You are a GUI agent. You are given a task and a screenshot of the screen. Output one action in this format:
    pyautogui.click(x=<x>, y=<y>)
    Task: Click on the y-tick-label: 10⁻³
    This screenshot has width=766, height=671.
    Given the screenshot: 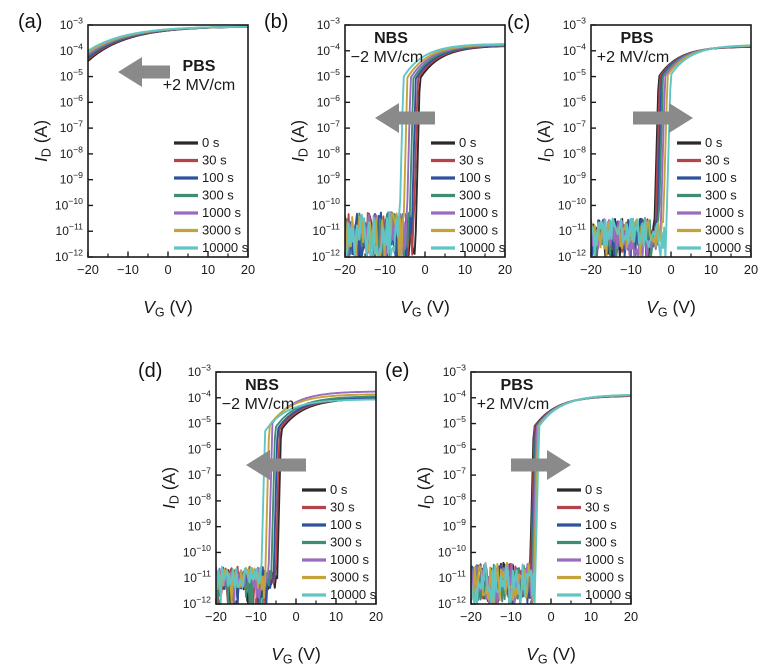 What is the action you would take?
    pyautogui.click(x=454, y=371)
    